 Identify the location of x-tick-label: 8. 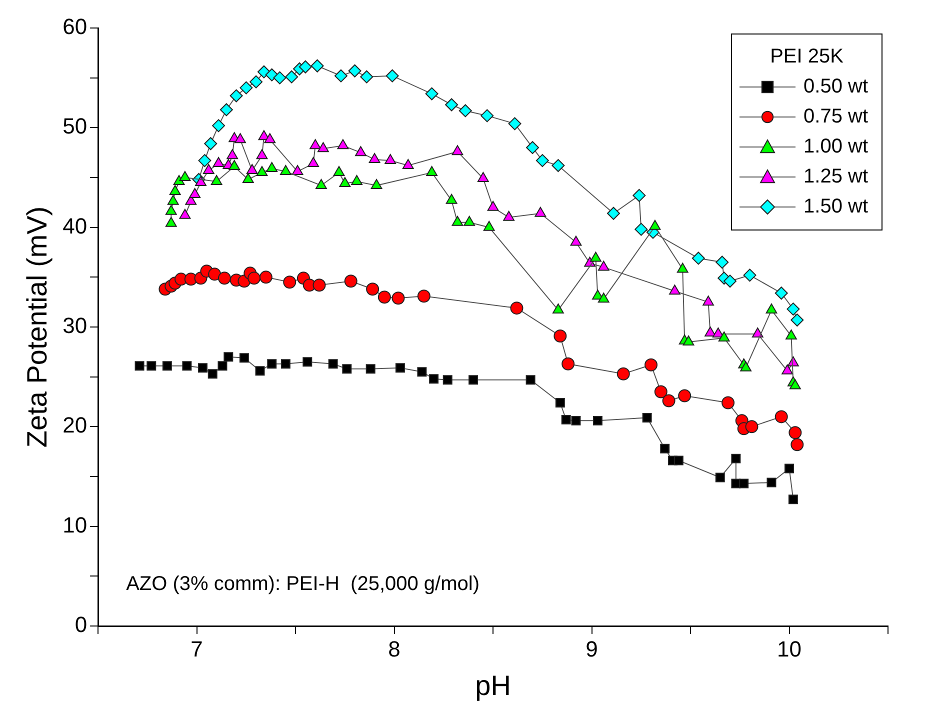
(394, 649).